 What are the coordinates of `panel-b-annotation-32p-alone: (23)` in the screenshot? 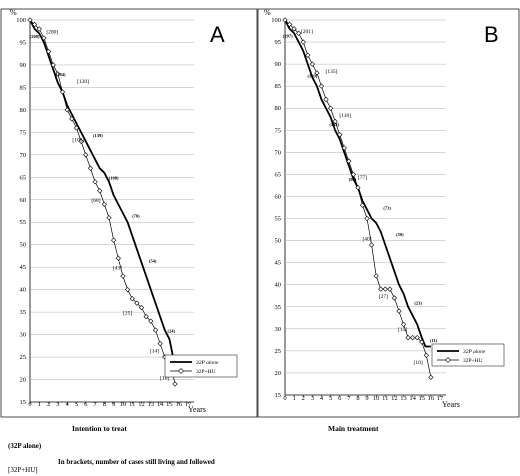 It's located at (418, 303).